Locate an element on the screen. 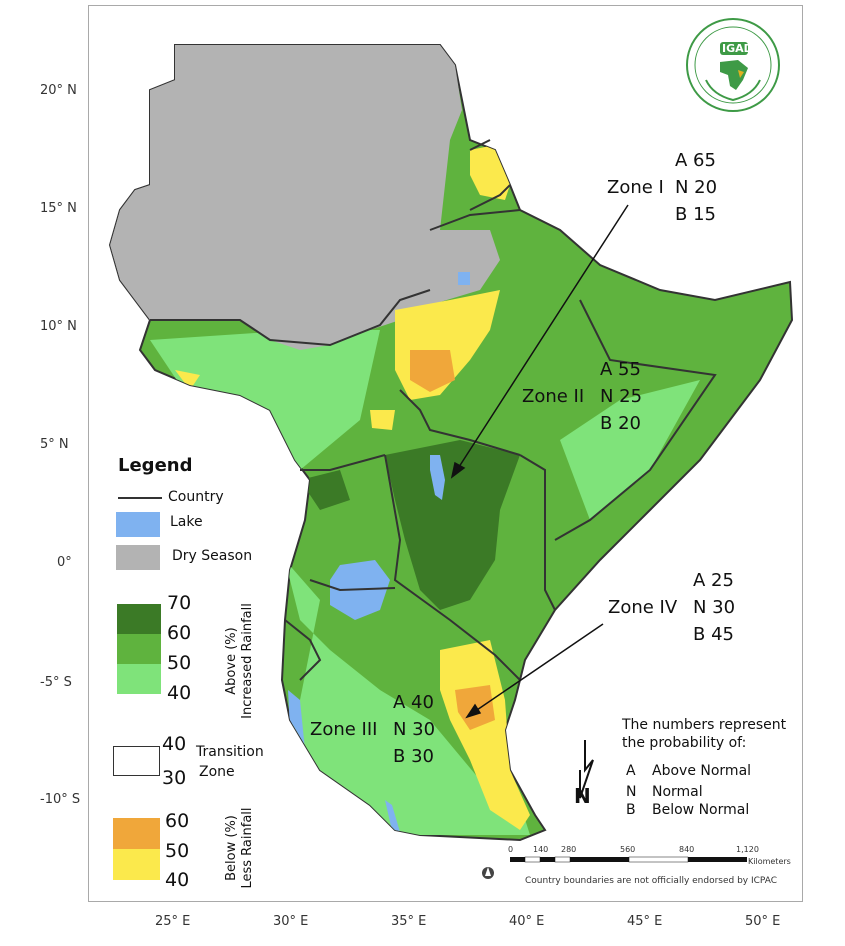  lat-label: -5° S is located at coordinates (56, 682).